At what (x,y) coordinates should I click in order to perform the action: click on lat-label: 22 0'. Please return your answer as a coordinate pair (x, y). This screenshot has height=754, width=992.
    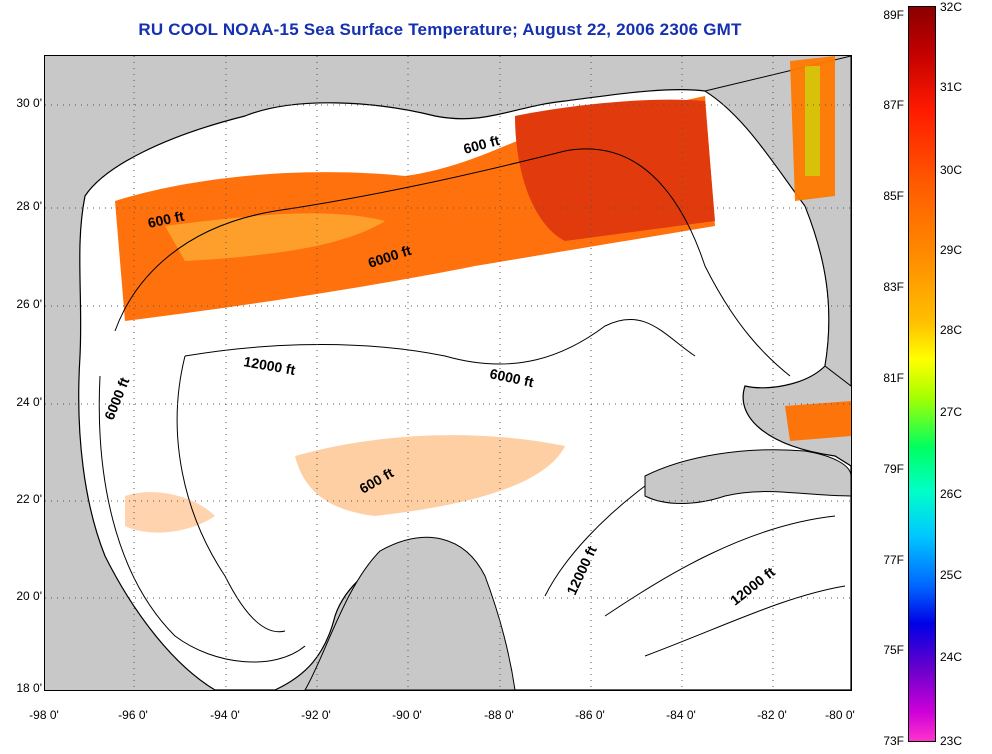
    Looking at the image, I should click on (29, 499).